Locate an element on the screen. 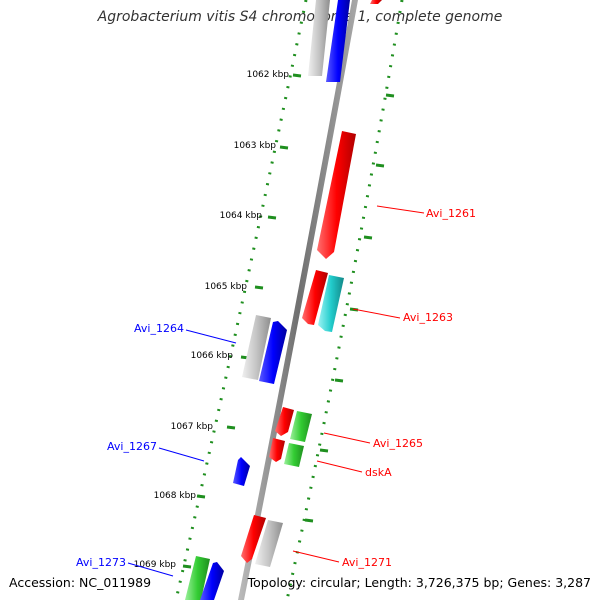 This screenshot has height=600, width=600. gene-label: Avi_1263 is located at coordinates (428, 317).